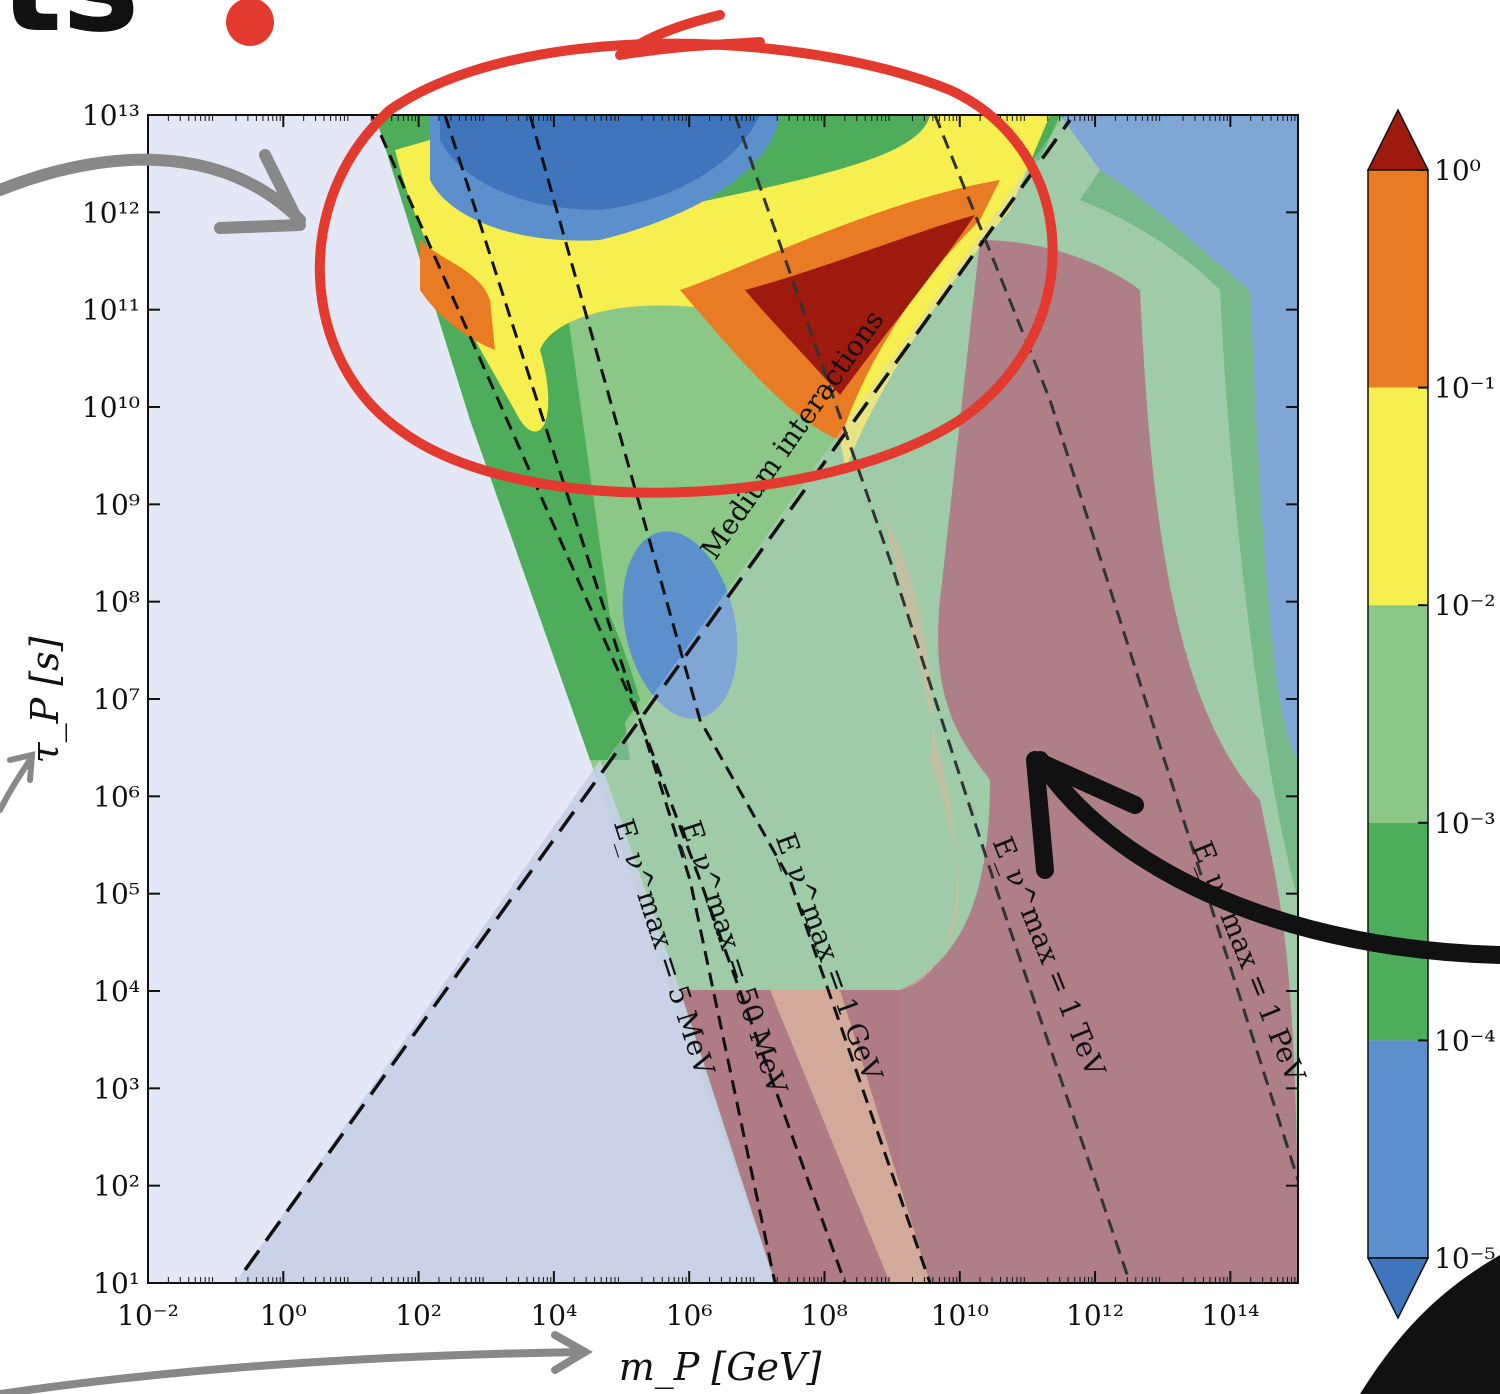 This screenshot has width=1500, height=1394. Describe the element at coordinates (824, 1315) in the screenshot. I see `x-tick-label: 10⁸` at that location.